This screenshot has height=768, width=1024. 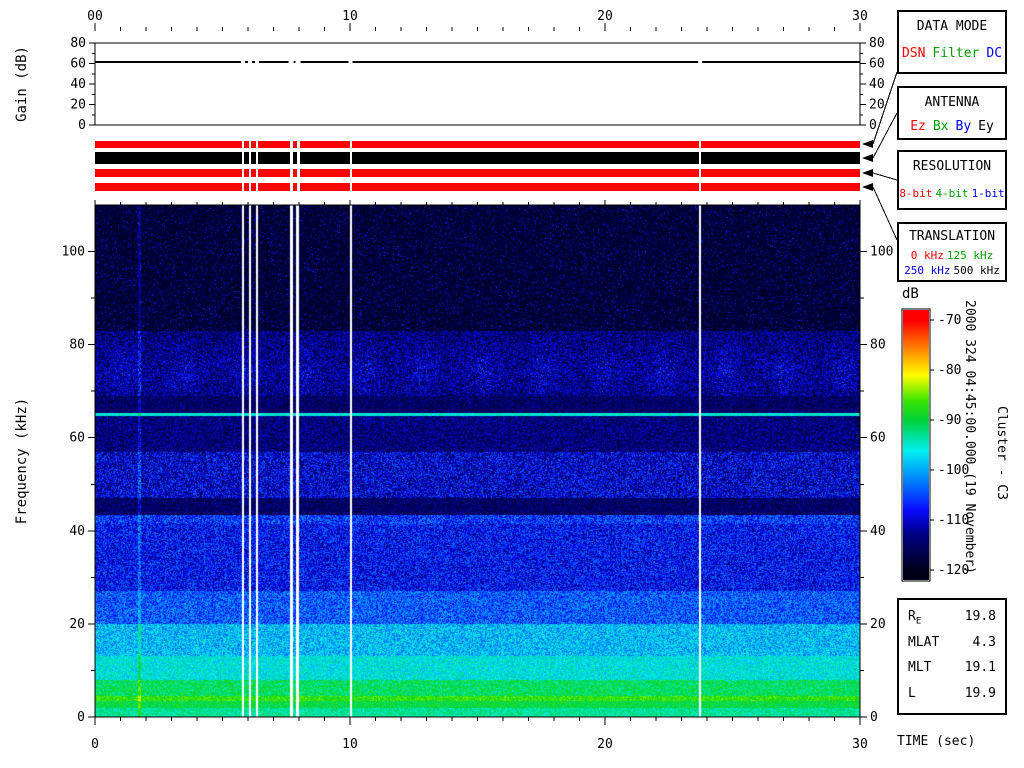 What do you see at coordinates (952, 236) in the screenshot?
I see `legend-title: TRANSLATION` at bounding box center [952, 236].